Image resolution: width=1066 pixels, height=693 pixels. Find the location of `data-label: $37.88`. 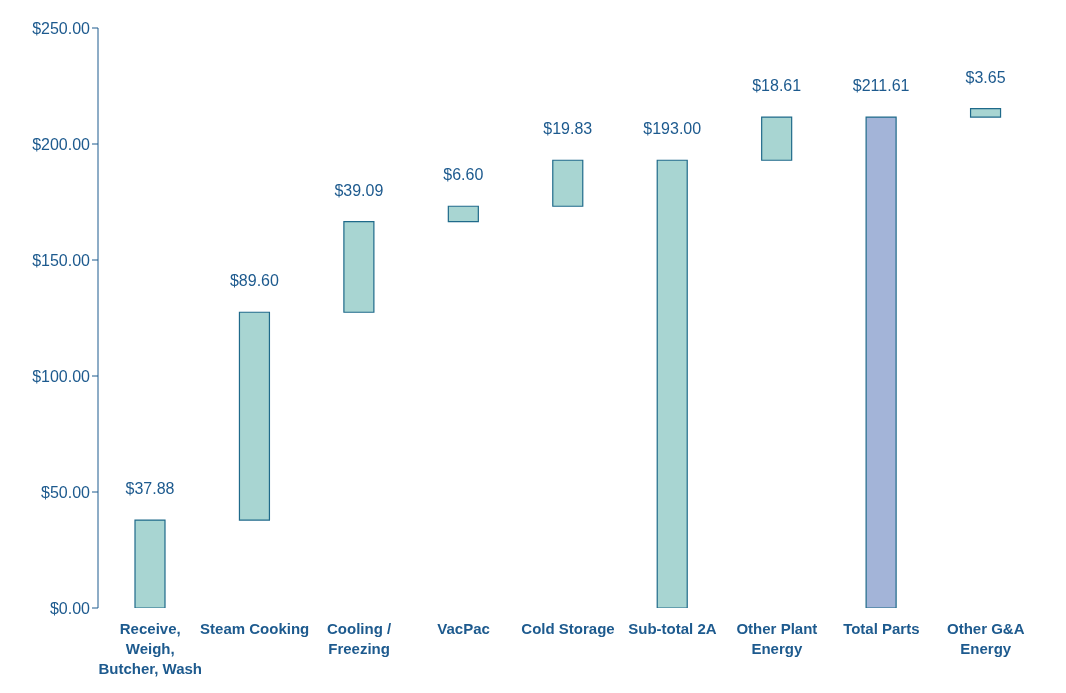

data-label: $37.88 is located at coordinates (150, 489).